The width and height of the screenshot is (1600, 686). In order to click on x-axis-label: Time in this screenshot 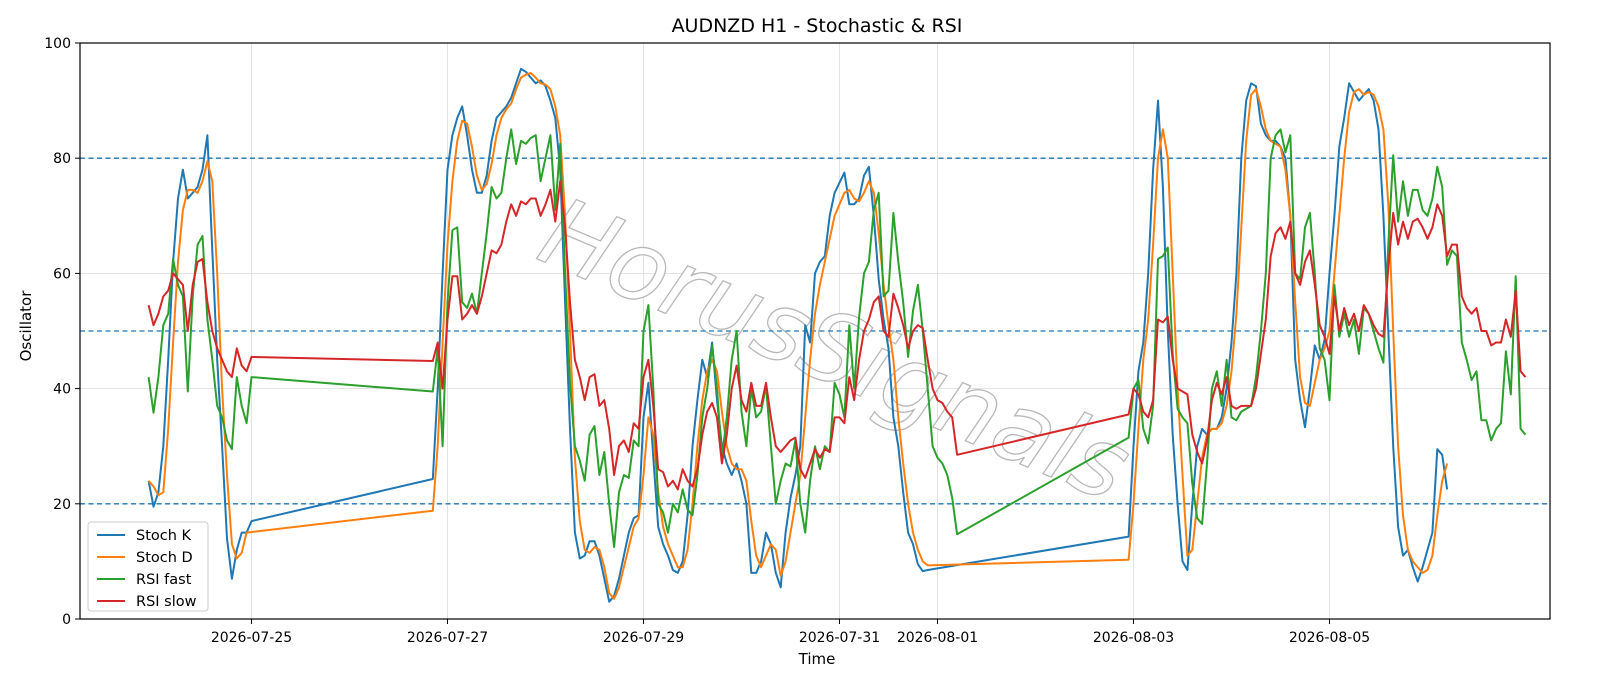, I will do `click(817, 659)`.